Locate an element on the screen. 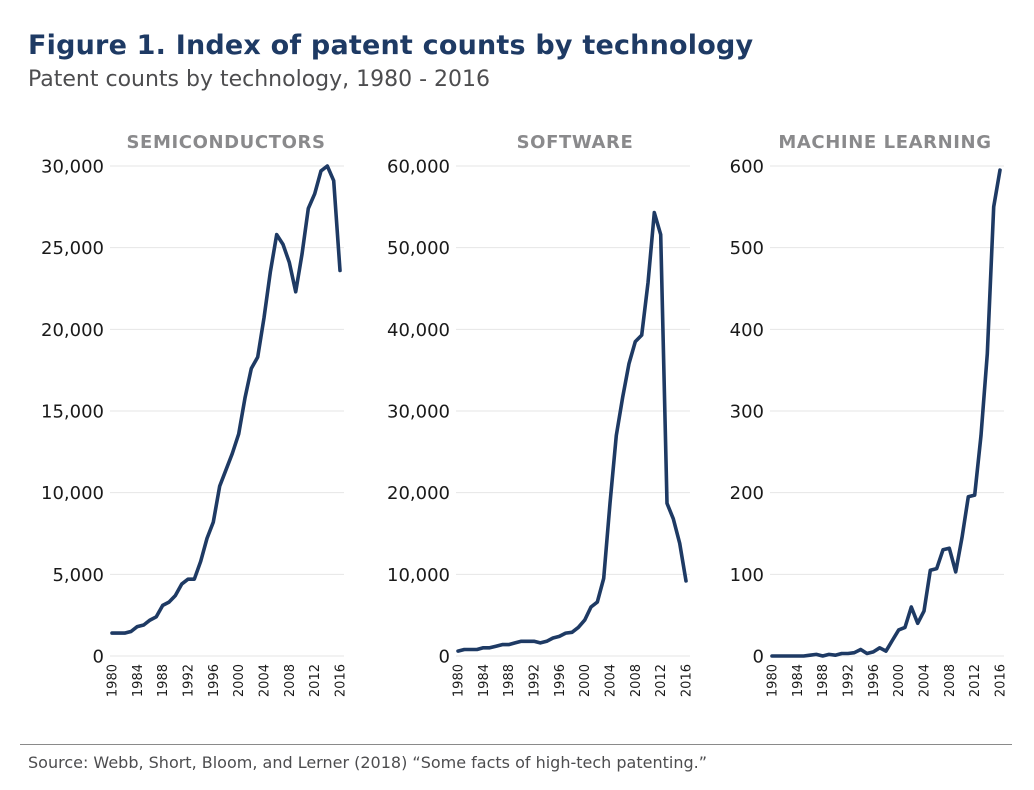  y-tick-label: 5,000 is located at coordinates (78, 575).